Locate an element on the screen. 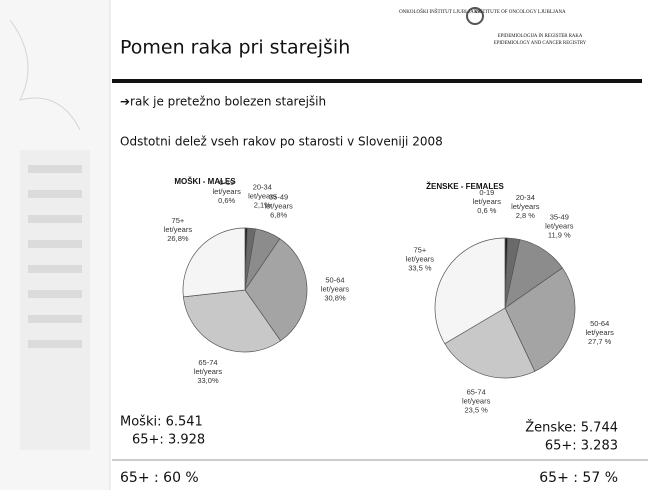 Image resolution: width=652 pixels, height=490 pixels. logo-text: INSTITUTE OF ONCOLOGY LJUBLJANA is located at coordinates (520, 12).